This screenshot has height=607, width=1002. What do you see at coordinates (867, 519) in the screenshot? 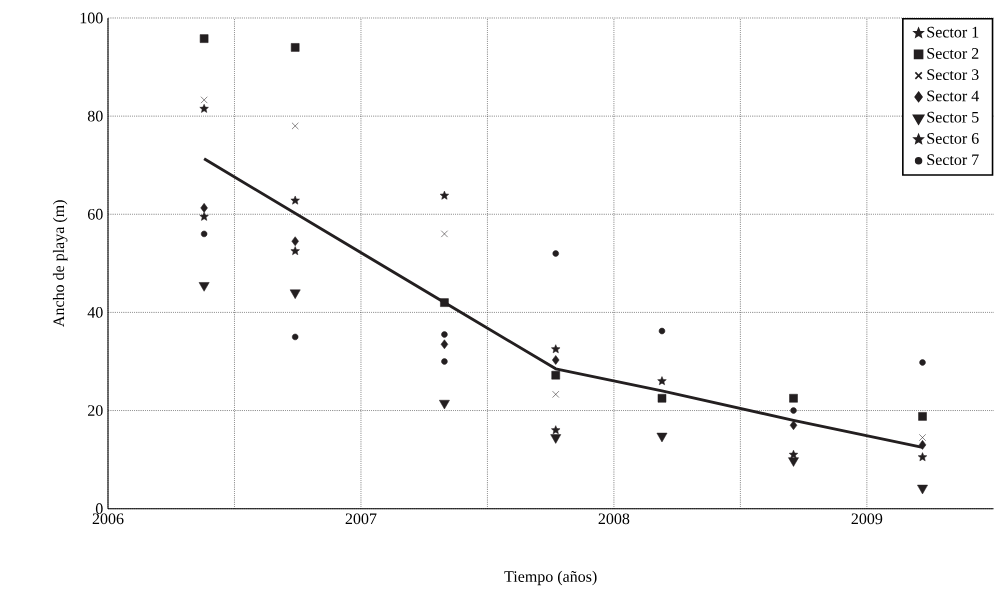
I see `x-tick-label: 2009` at bounding box center [867, 519].